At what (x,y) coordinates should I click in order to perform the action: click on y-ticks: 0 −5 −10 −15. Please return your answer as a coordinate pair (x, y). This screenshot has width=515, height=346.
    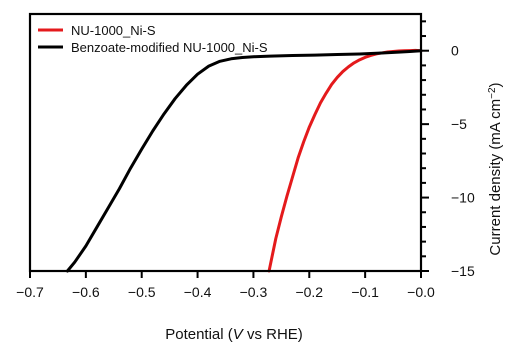
    Looking at the image, I should click on (448, 149).